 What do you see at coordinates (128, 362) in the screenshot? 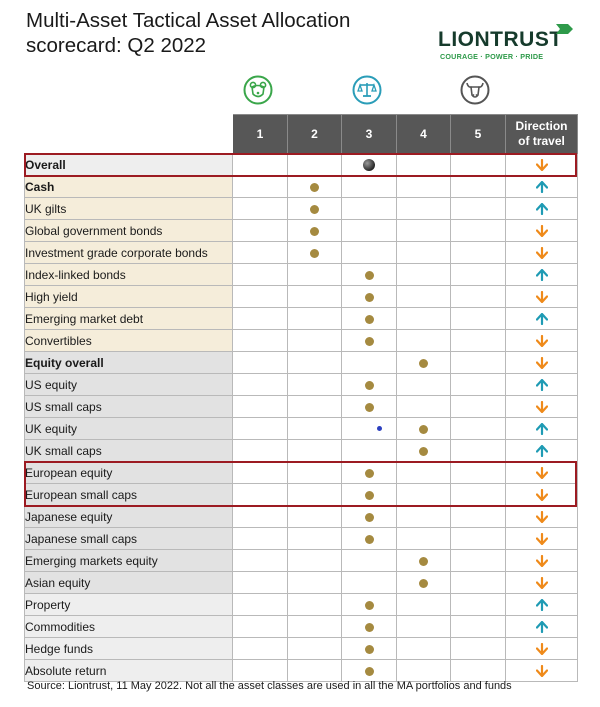
I see `asset-class-label: Equity overall` at bounding box center [128, 362].